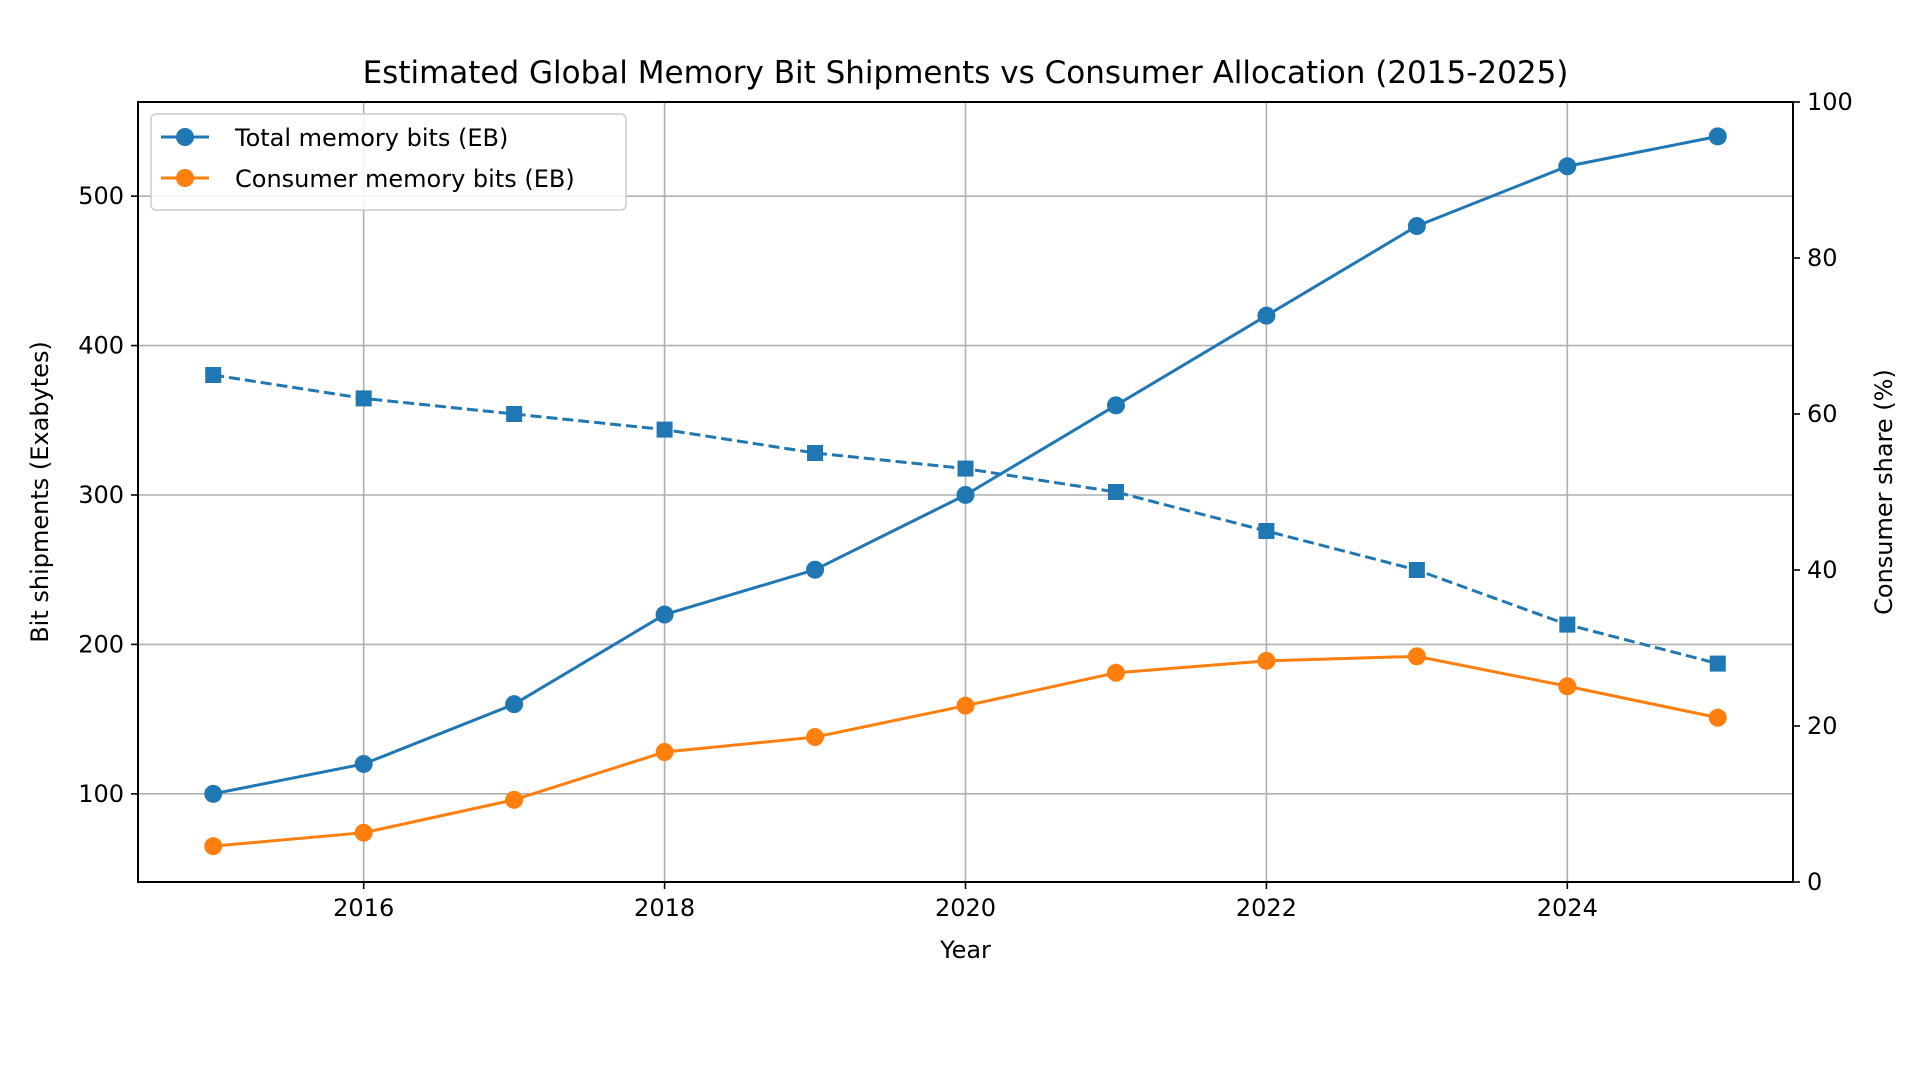  What do you see at coordinates (101, 346) in the screenshot?
I see `y-tick-label: 400` at bounding box center [101, 346].